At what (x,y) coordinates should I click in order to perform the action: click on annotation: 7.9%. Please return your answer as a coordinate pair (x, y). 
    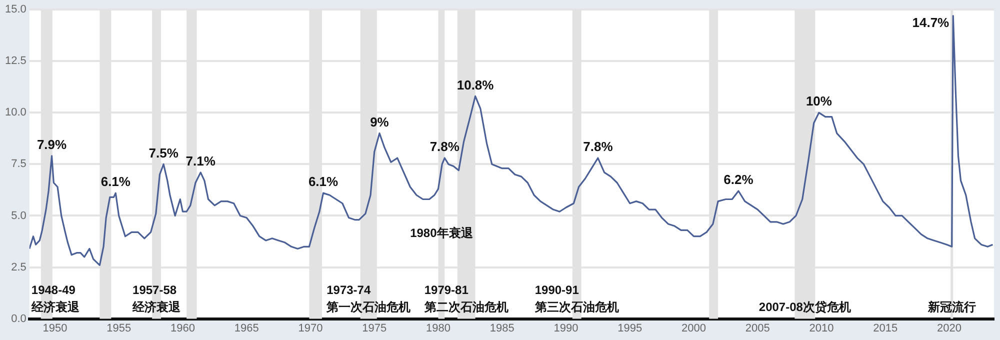
    Looking at the image, I should click on (52, 144).